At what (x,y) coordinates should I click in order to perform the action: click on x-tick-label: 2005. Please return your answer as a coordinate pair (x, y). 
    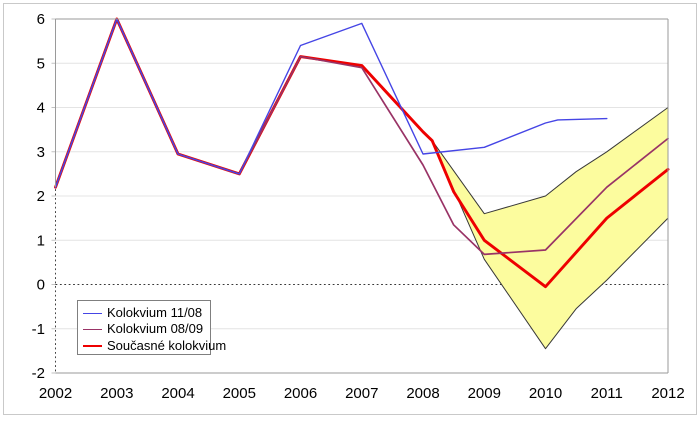
    Looking at the image, I should click on (239, 393).